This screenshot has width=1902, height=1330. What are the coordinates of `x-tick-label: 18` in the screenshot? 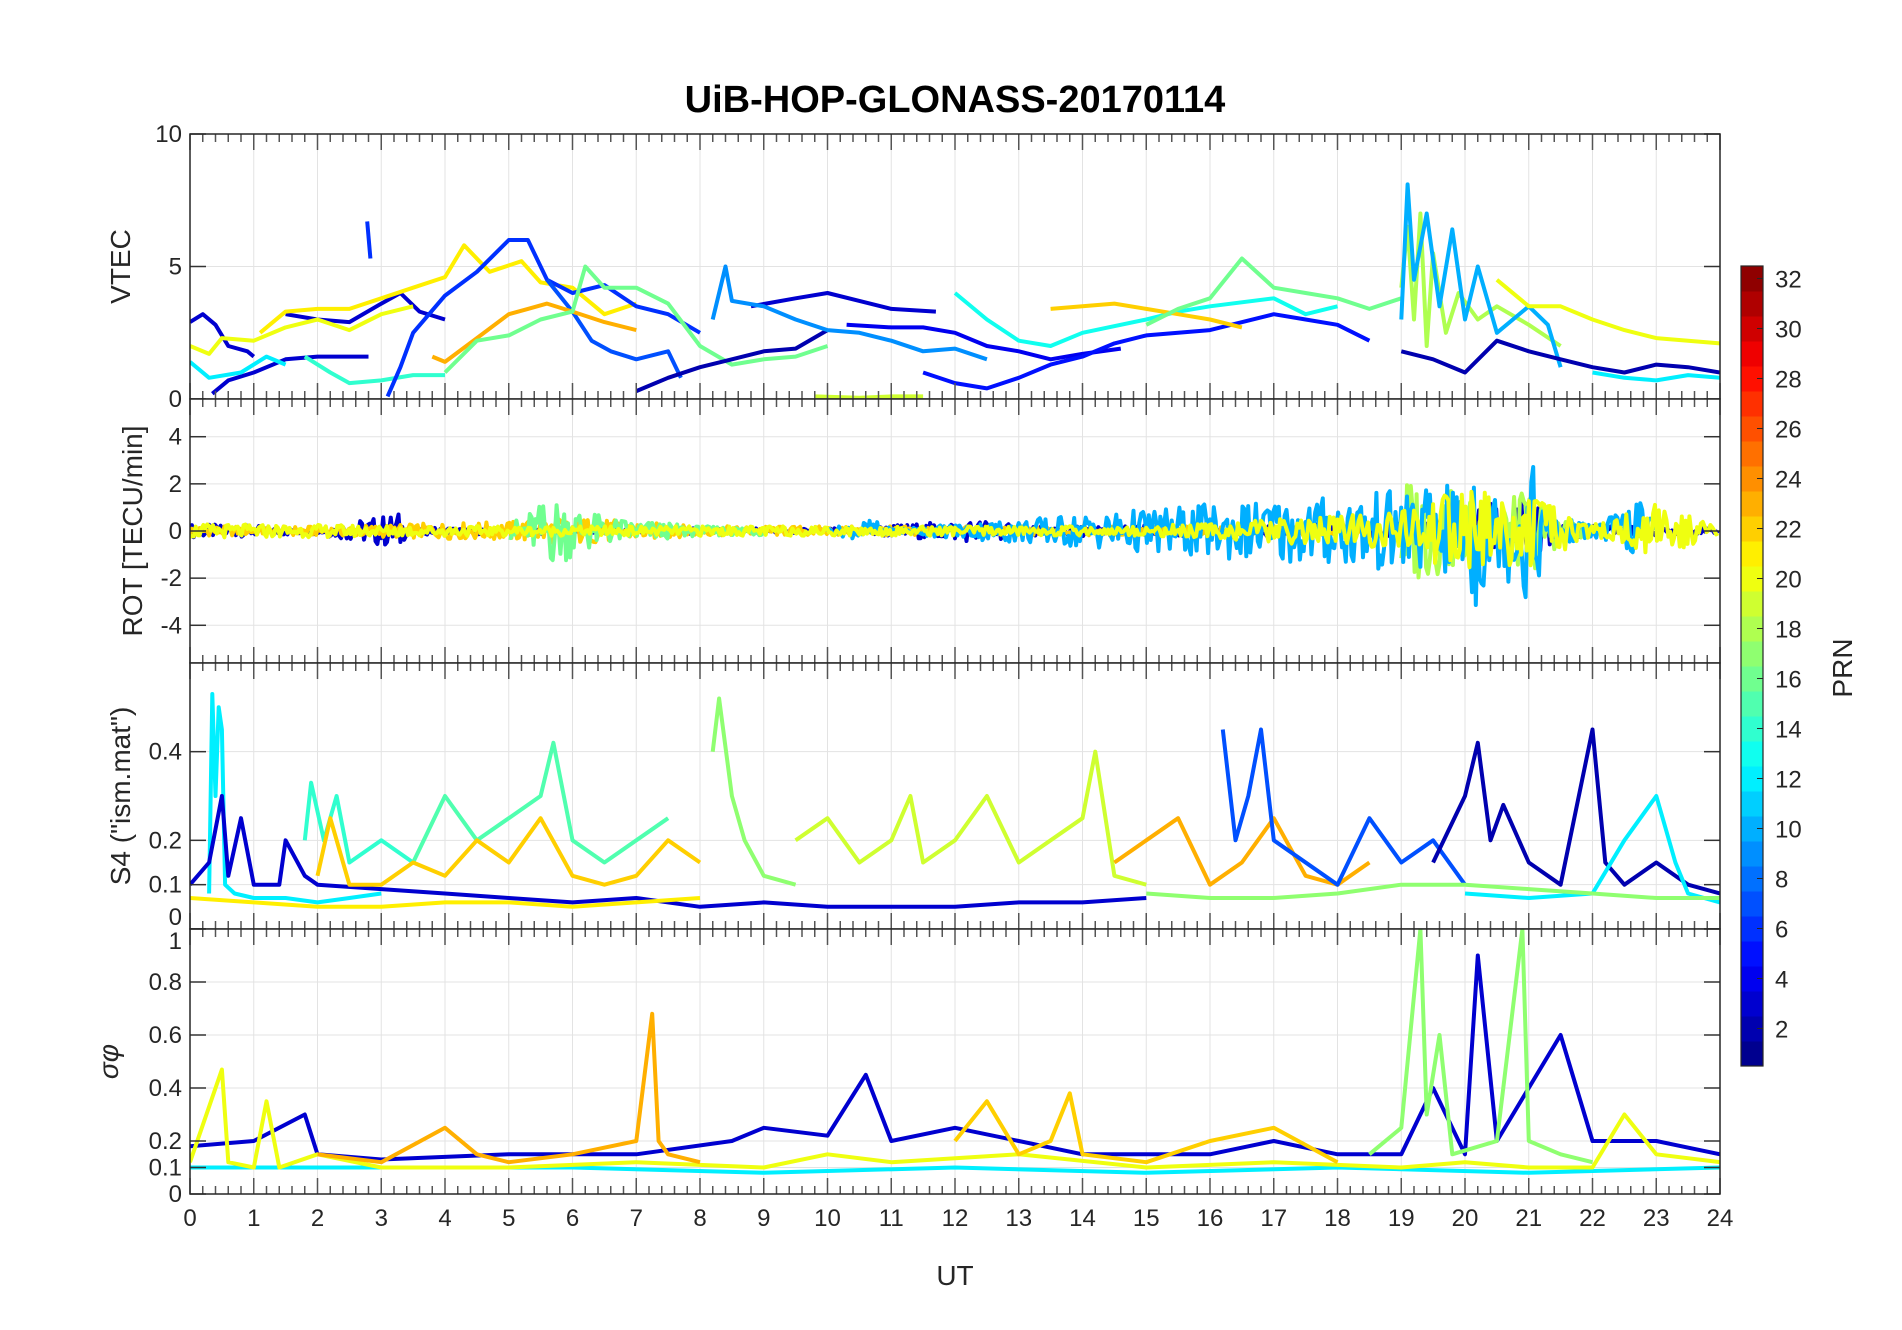 It's located at (1337, 1218).